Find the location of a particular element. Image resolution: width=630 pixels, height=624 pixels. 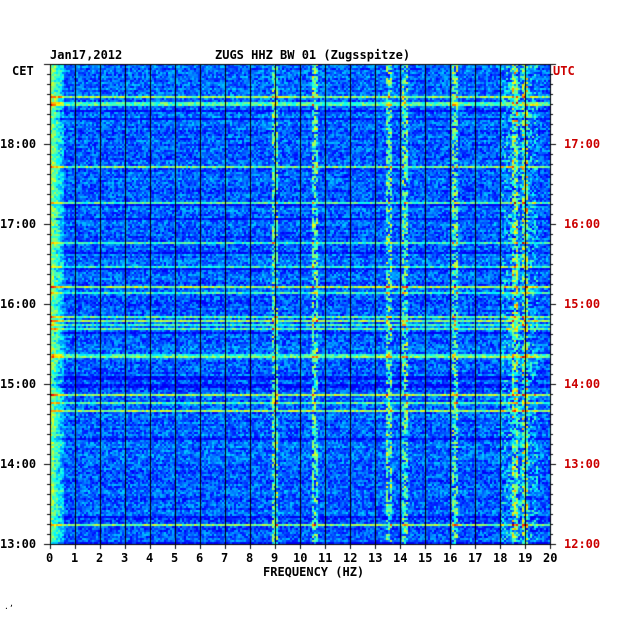

frequency-tick: 4 is located at coordinates (150, 558).